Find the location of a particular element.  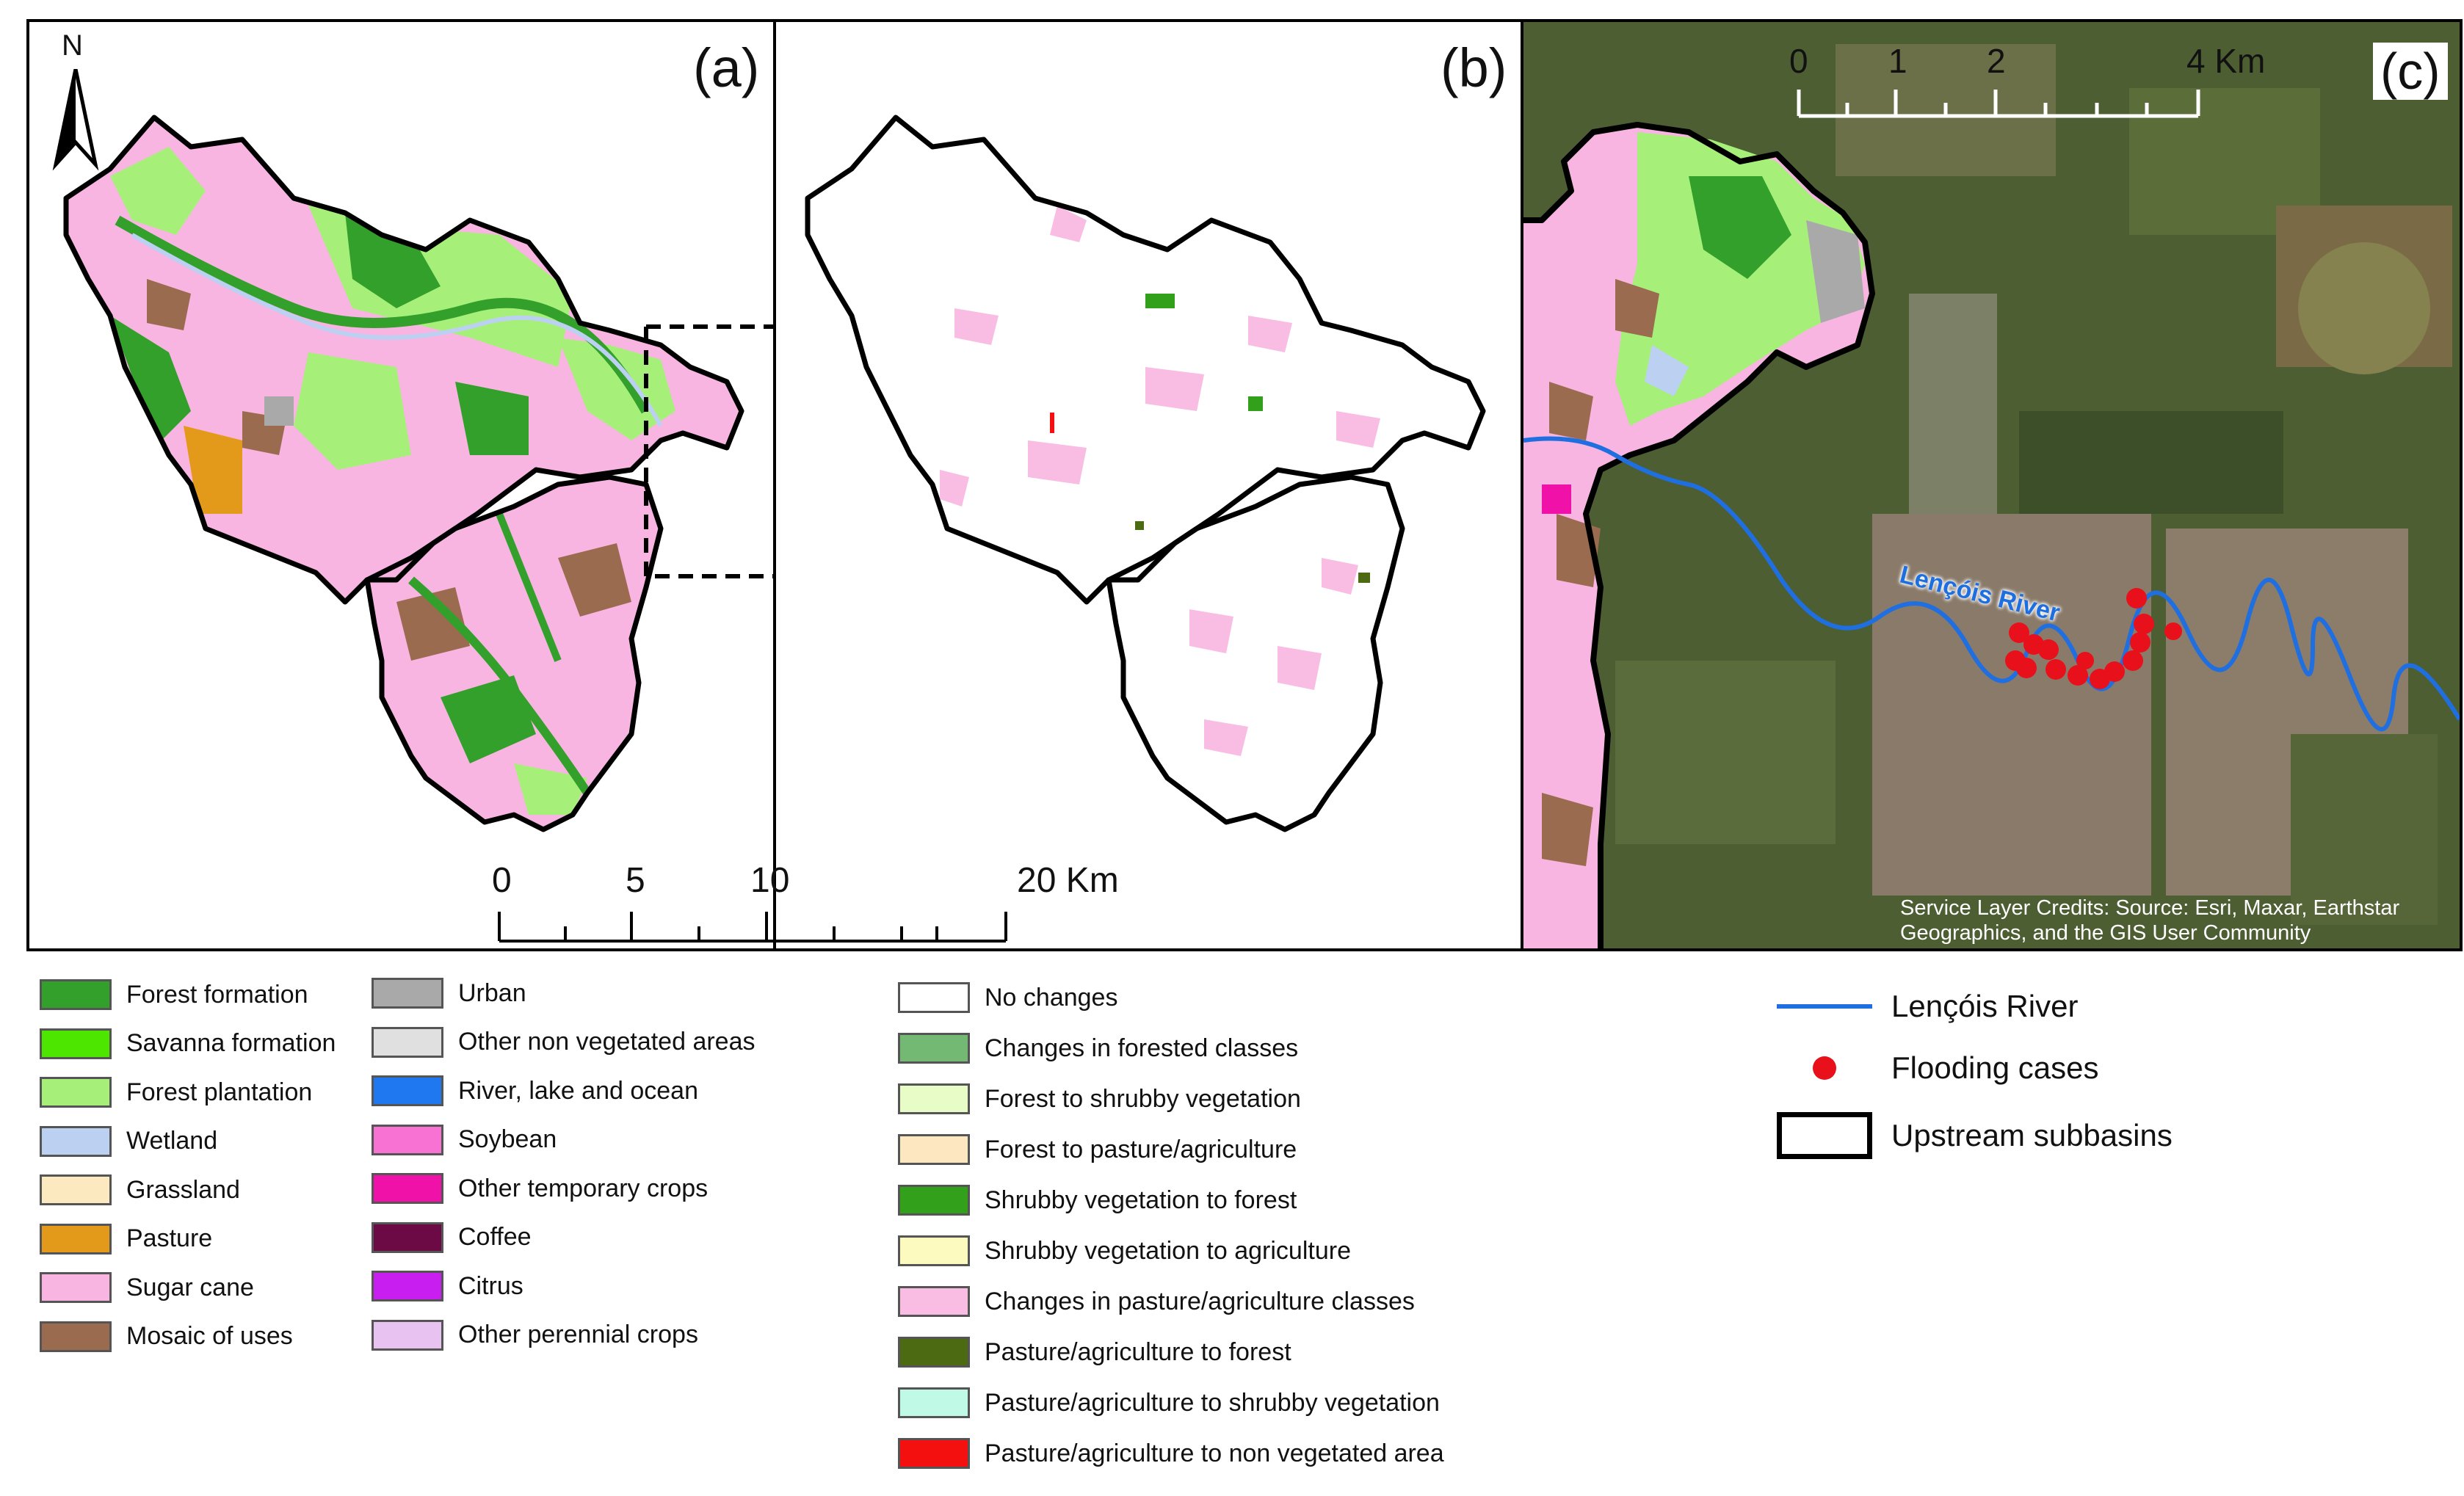

legend-item: Shrubby vegetation to agriculture is located at coordinates (1124, 1250).